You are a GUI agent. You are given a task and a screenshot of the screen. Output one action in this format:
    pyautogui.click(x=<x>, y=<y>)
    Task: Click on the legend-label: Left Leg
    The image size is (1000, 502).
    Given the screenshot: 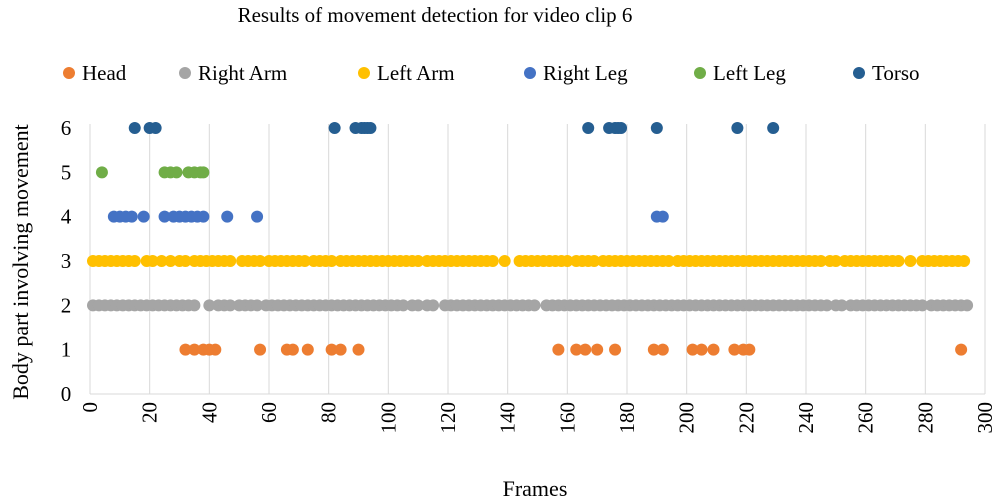 What is the action you would take?
    pyautogui.click(x=749, y=73)
    